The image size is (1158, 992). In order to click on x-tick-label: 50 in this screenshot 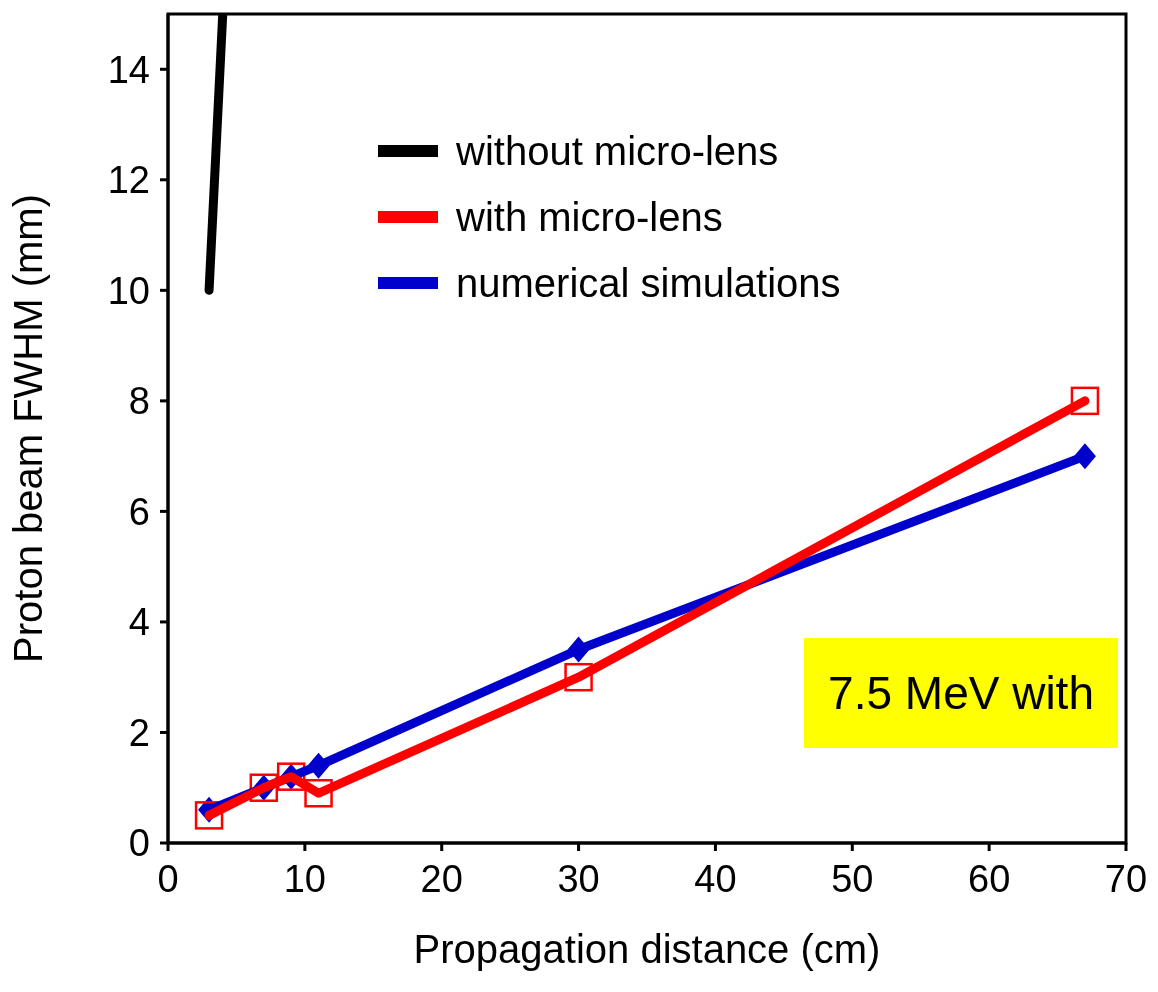, I will do `click(852, 878)`.